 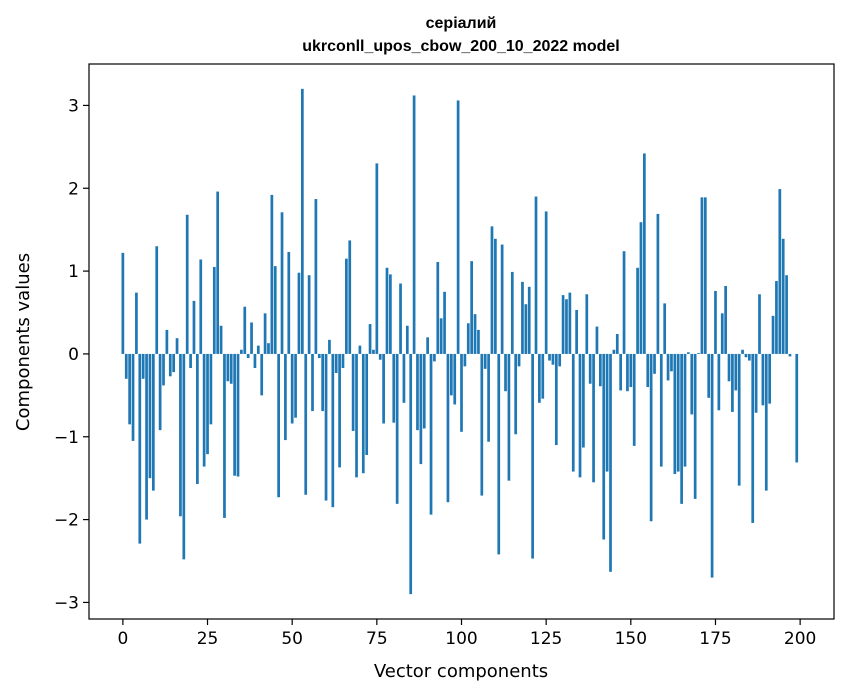 What do you see at coordinates (546, 639) in the screenshot?
I see `x-tick-label: 125` at bounding box center [546, 639].